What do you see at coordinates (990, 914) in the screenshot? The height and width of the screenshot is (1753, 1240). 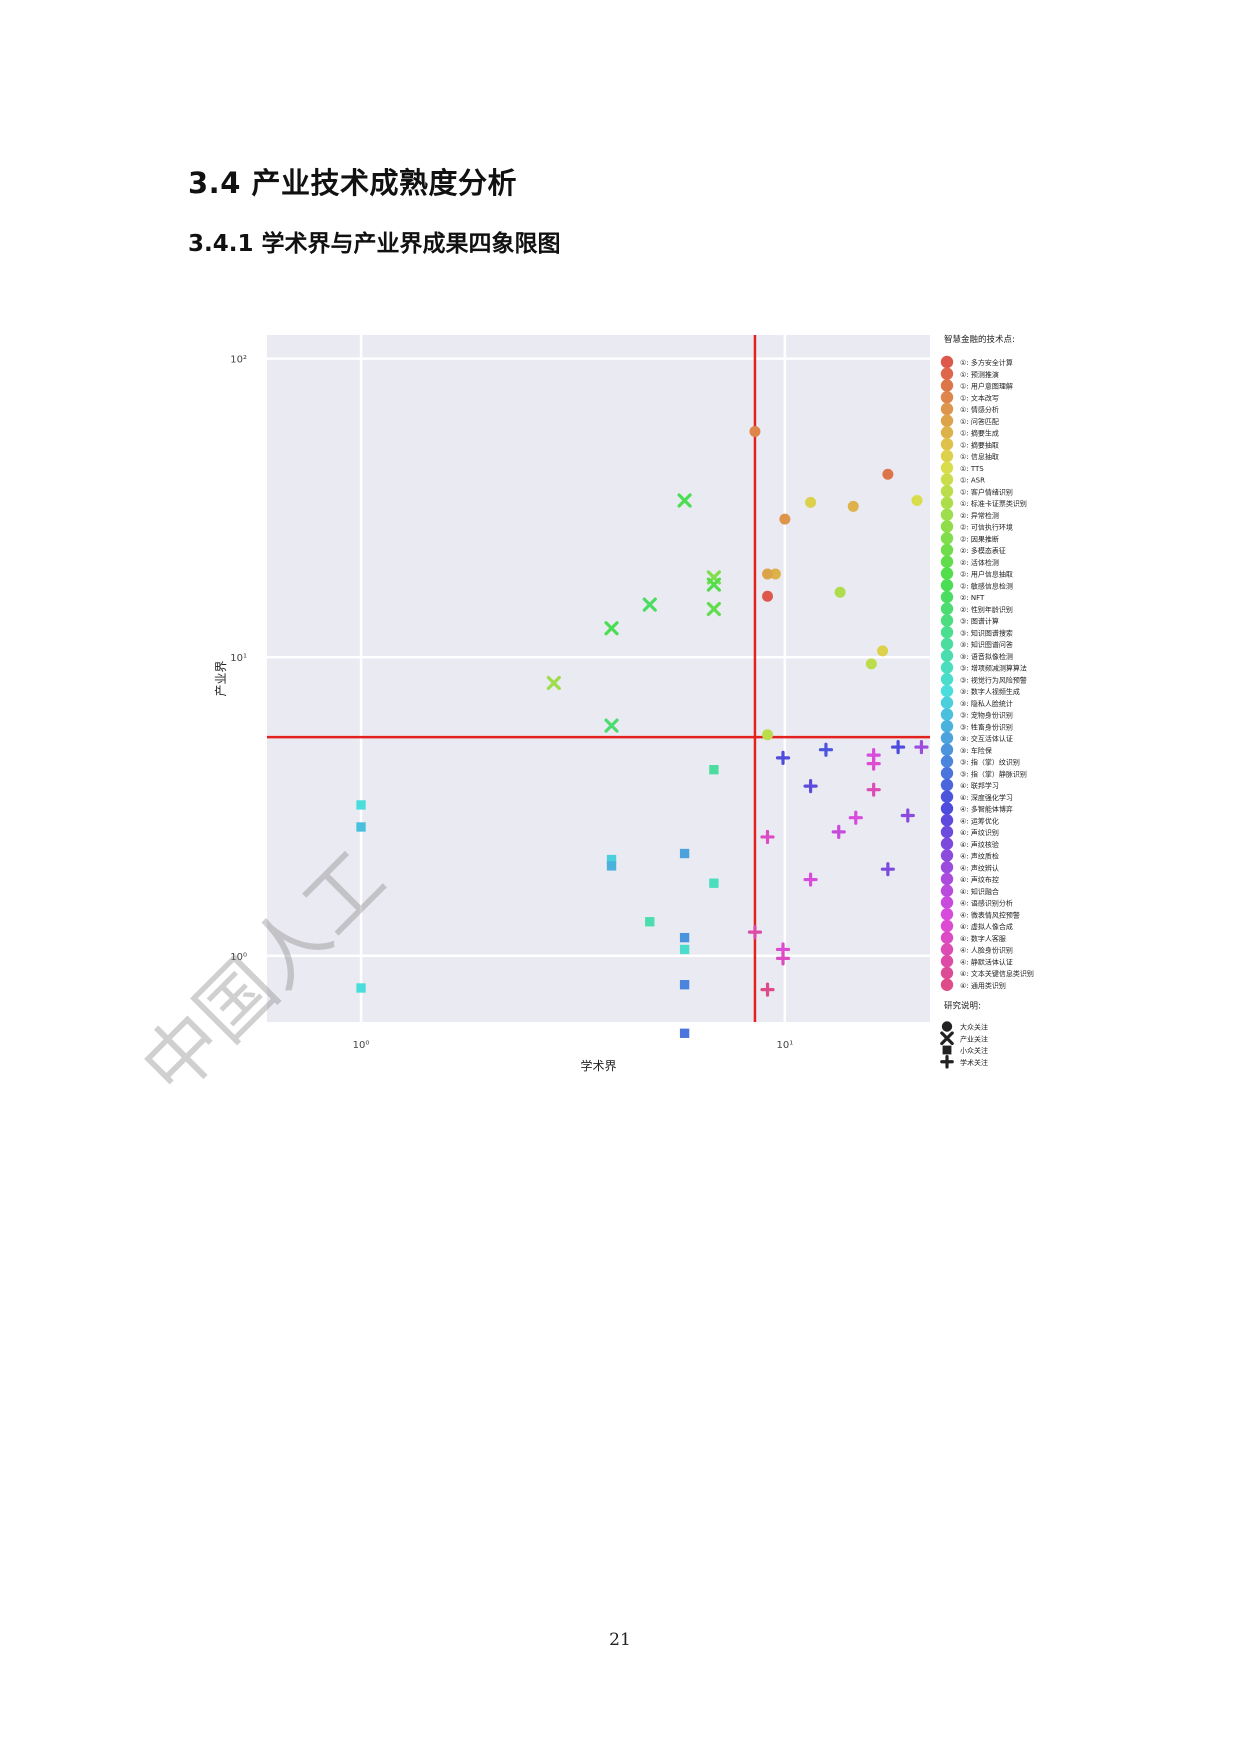 I see `legend-hue-label: ④: 微表情风控预警` at bounding box center [990, 914].